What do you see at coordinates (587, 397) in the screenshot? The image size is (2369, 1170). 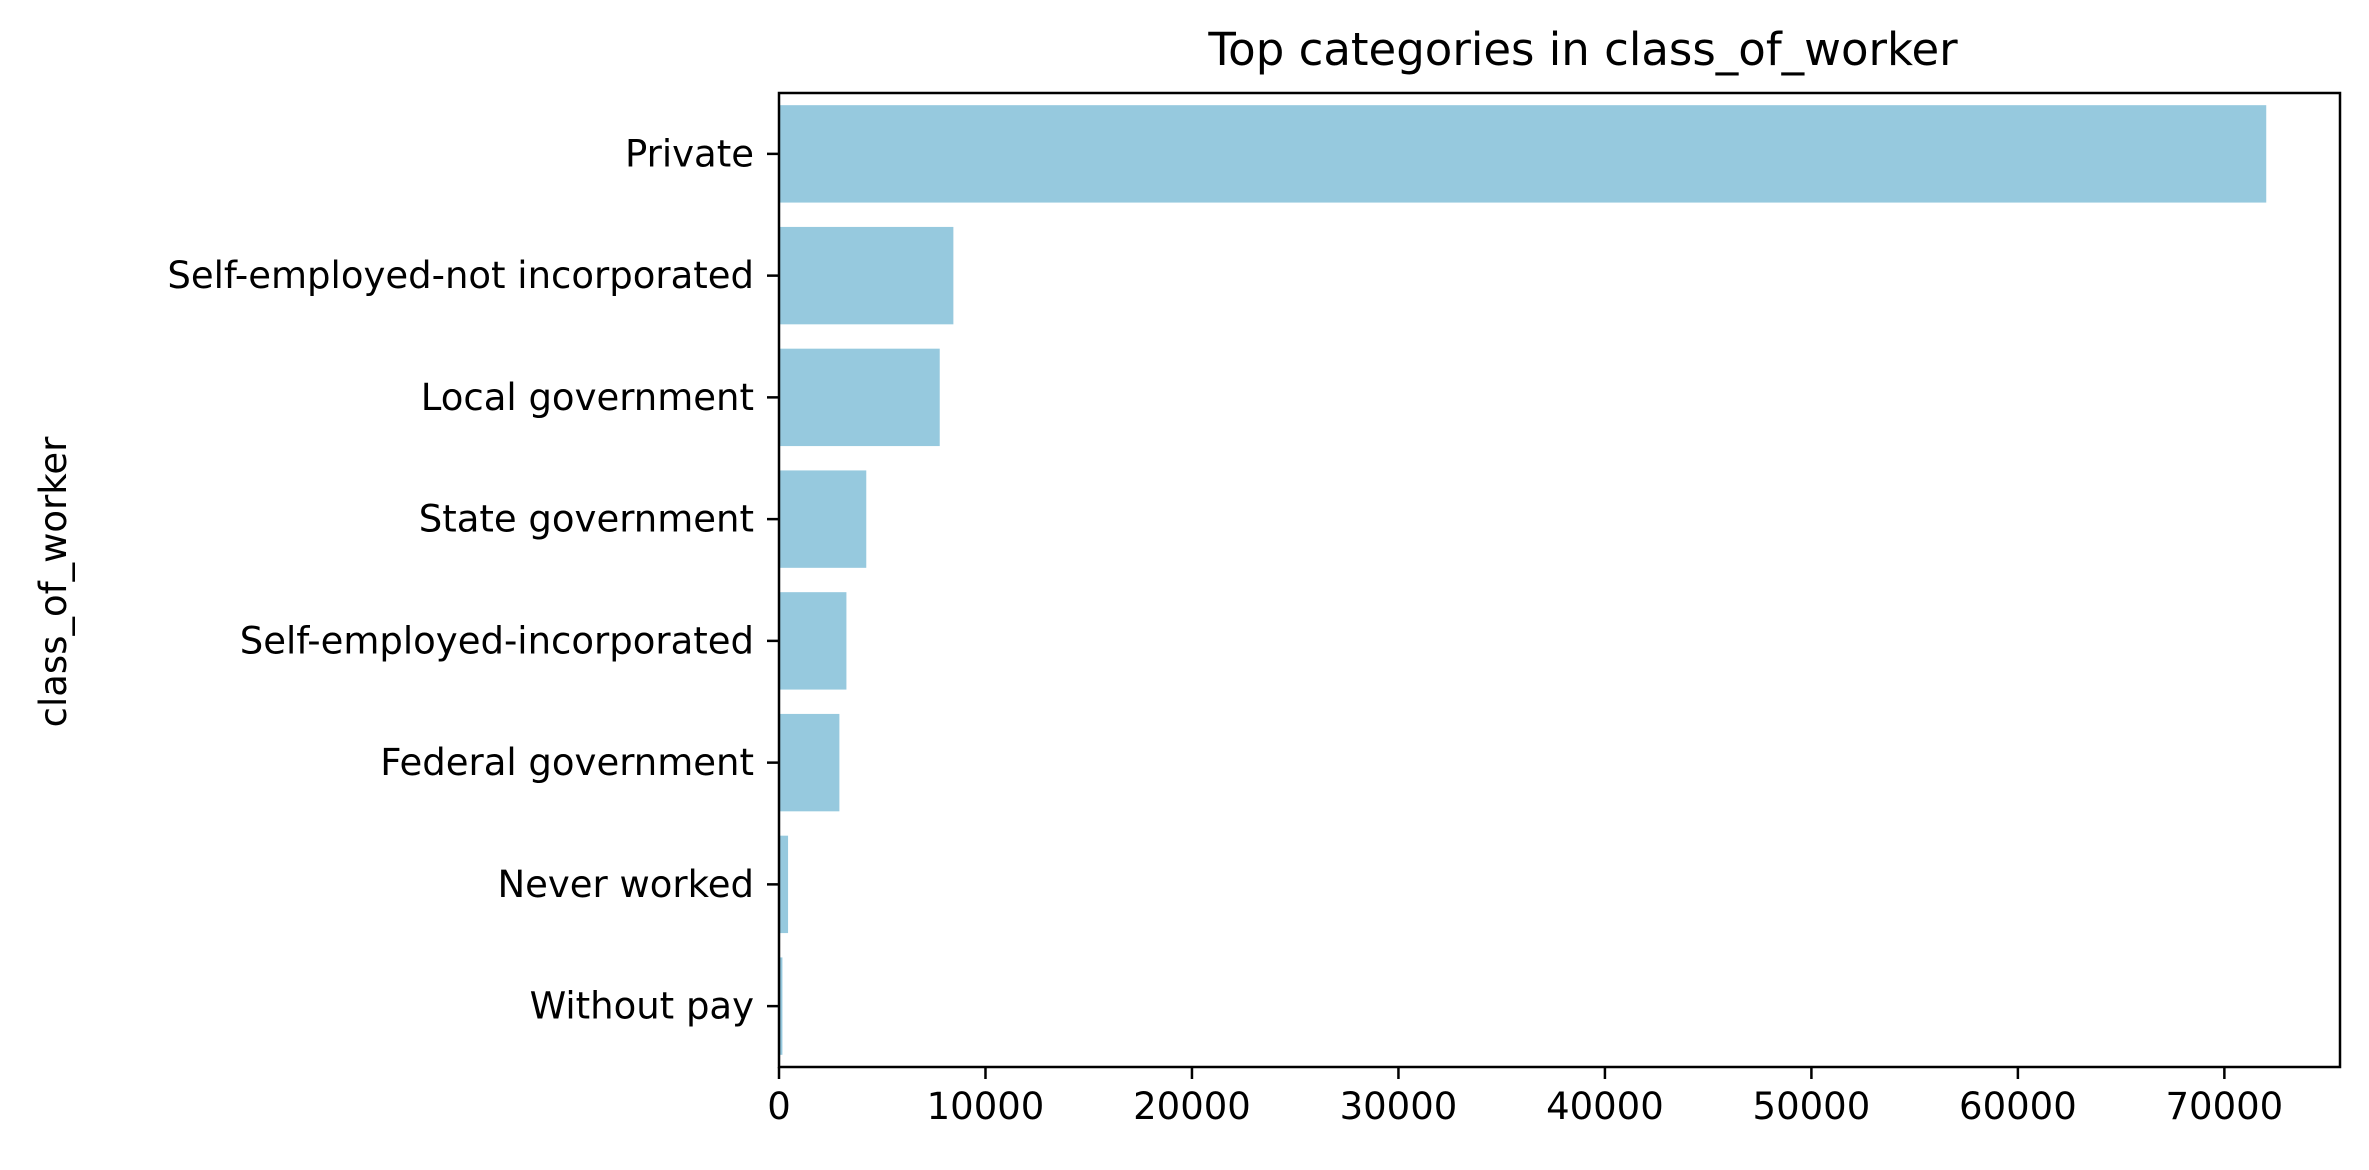 I see `y-tick-label: Local government` at bounding box center [587, 397].